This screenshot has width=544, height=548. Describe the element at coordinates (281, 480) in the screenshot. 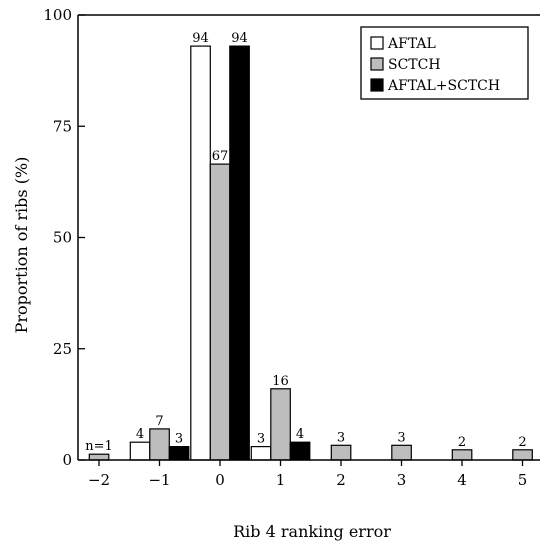

I see `x-tick-label-1: 1` at that location.